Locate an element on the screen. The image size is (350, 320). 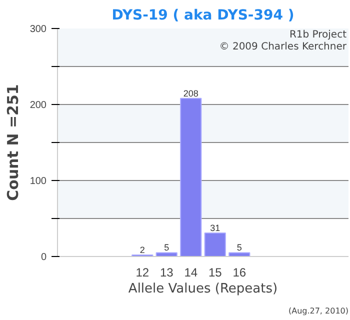
y-tick-label: 0 is located at coordinates (43, 257).